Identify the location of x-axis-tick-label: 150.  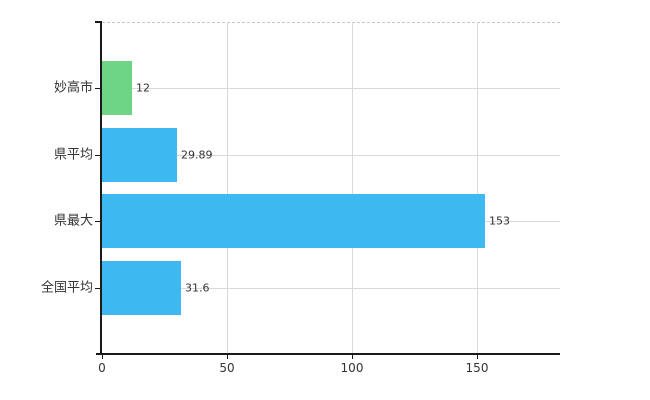
(477, 368).